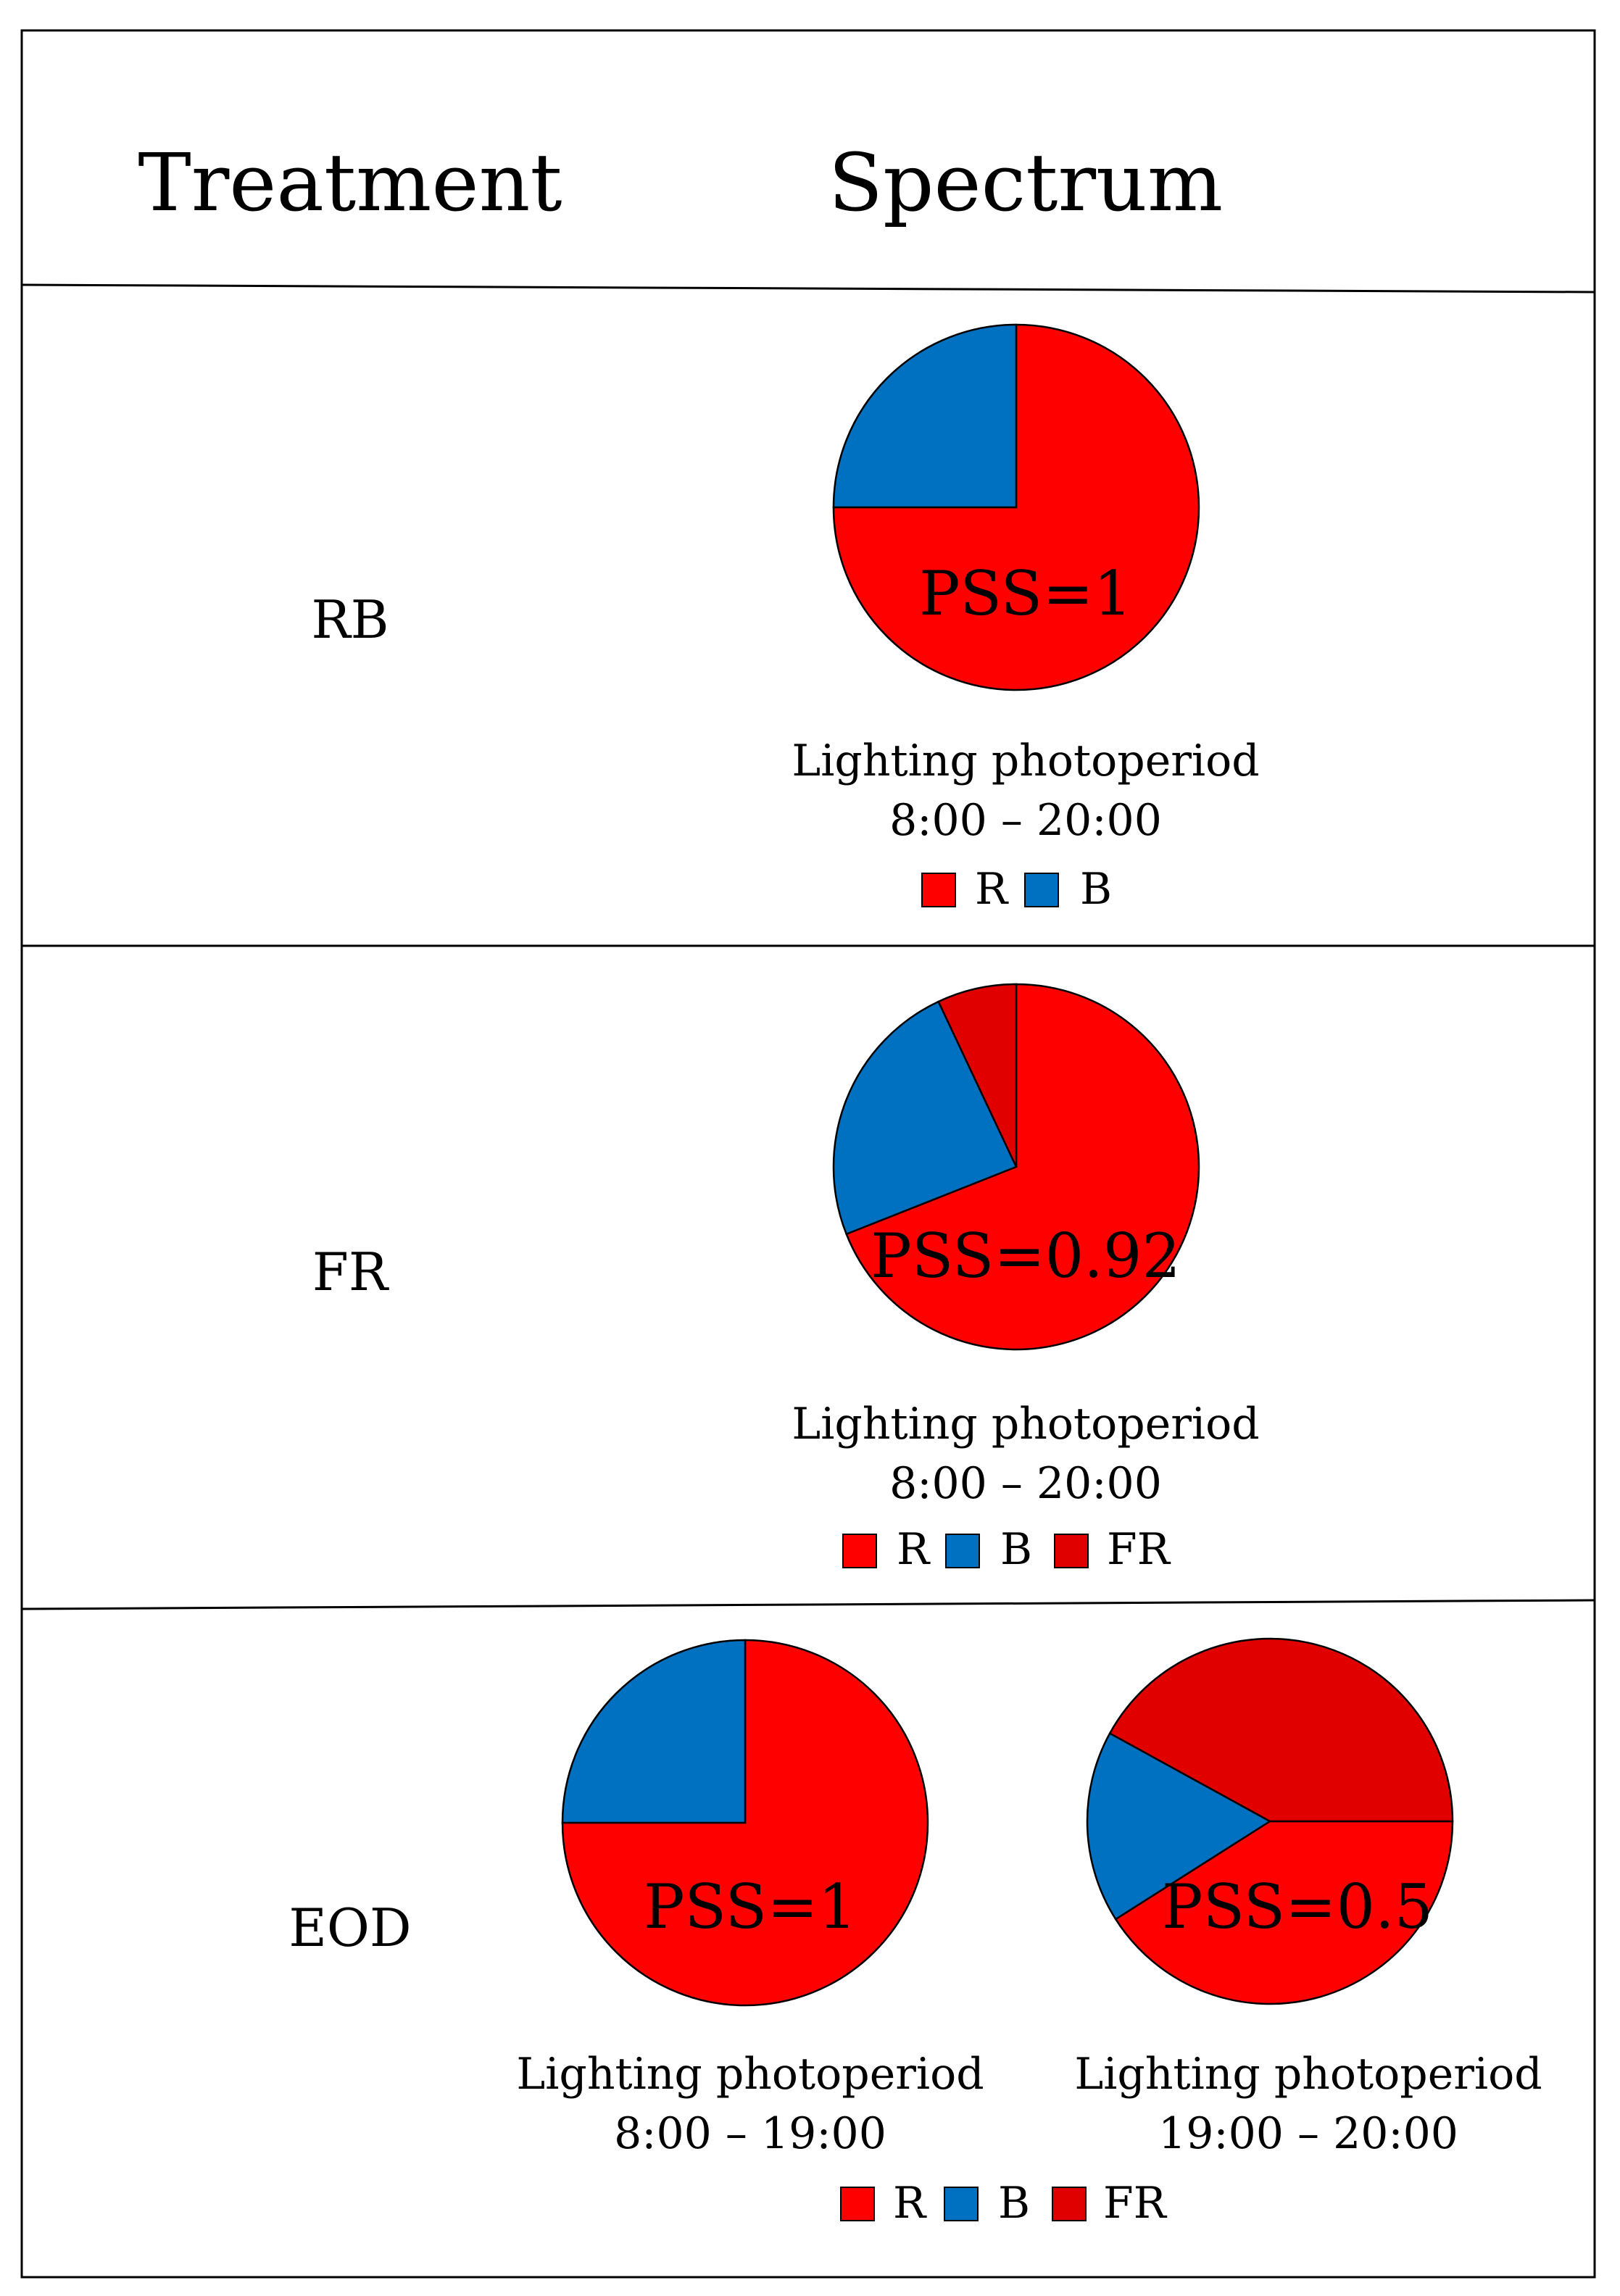  Describe the element at coordinates (750, 1906) in the screenshot. I see `pss-label-eod-day: PSS=1` at that location.